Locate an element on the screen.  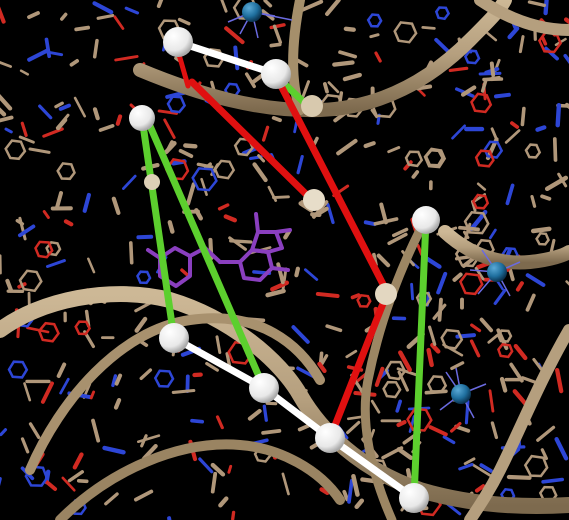
ion-top is located at coordinates (260, 20).